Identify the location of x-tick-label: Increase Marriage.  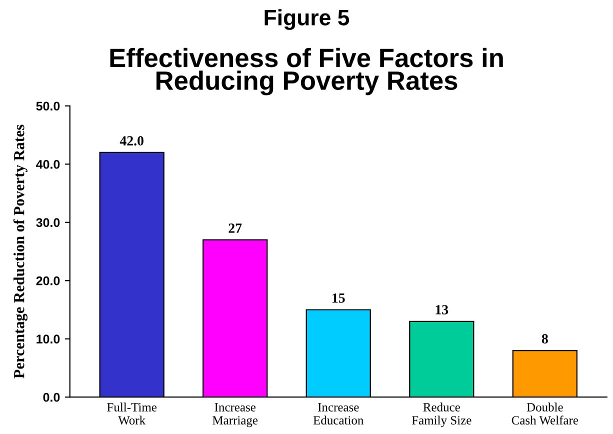
(235, 415).